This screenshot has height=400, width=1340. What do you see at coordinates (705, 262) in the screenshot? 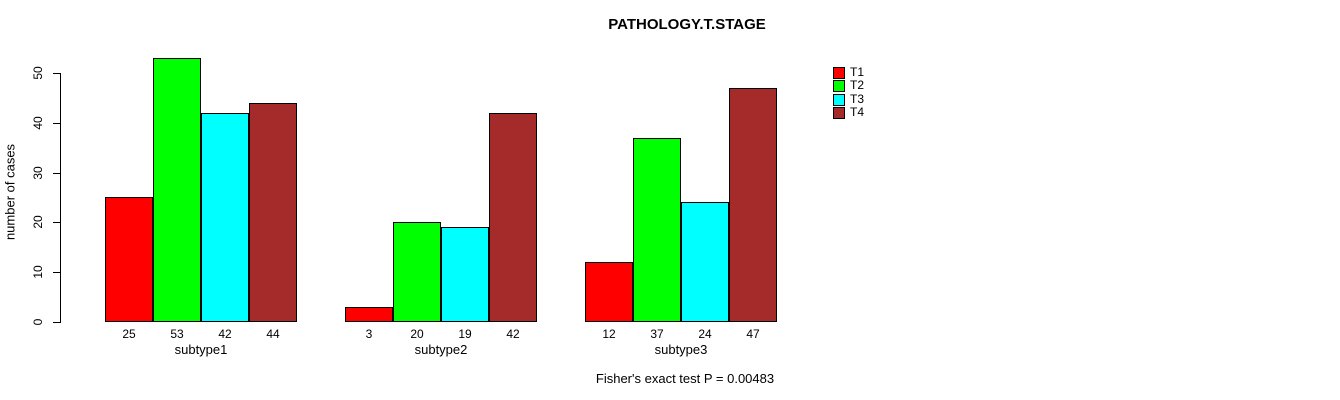
I see `bar-t3-subtype3` at bounding box center [705, 262].